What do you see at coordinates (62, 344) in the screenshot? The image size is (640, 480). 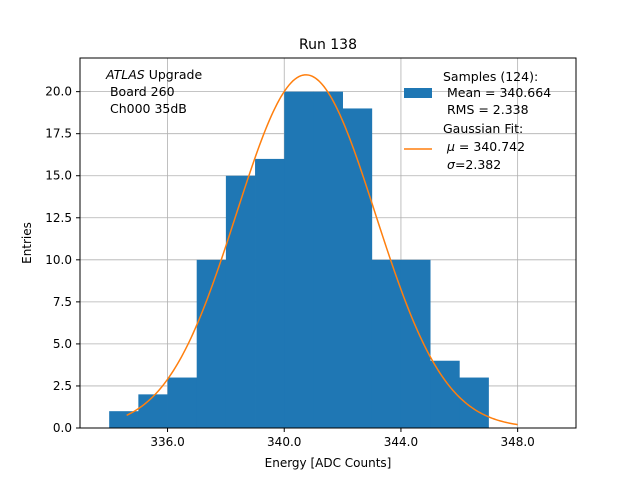 I see `y-tick-label: 5.0` at bounding box center [62, 344].